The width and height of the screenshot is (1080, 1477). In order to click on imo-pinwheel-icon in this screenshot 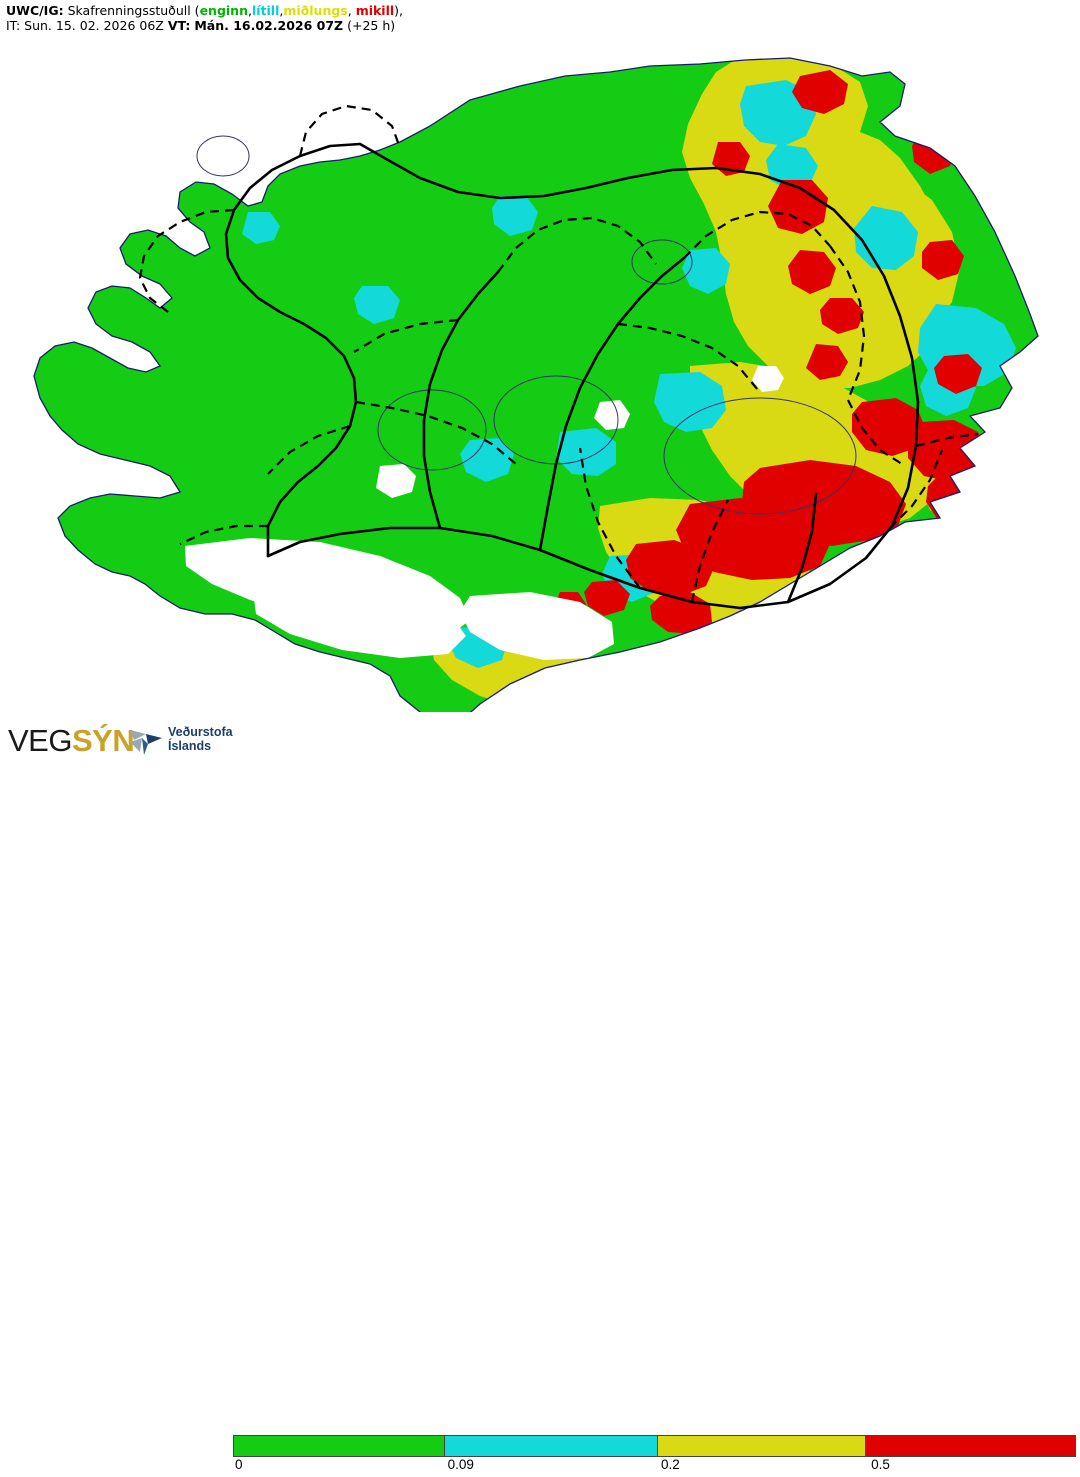, I will do `click(146, 742)`.